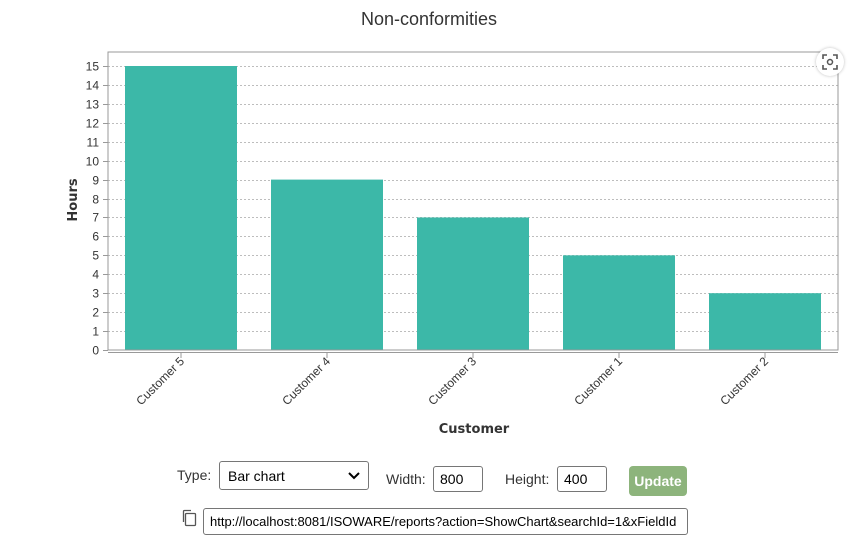 This screenshot has height=538, width=858. I want to click on chart-type-value: Bar chart, so click(256, 475).